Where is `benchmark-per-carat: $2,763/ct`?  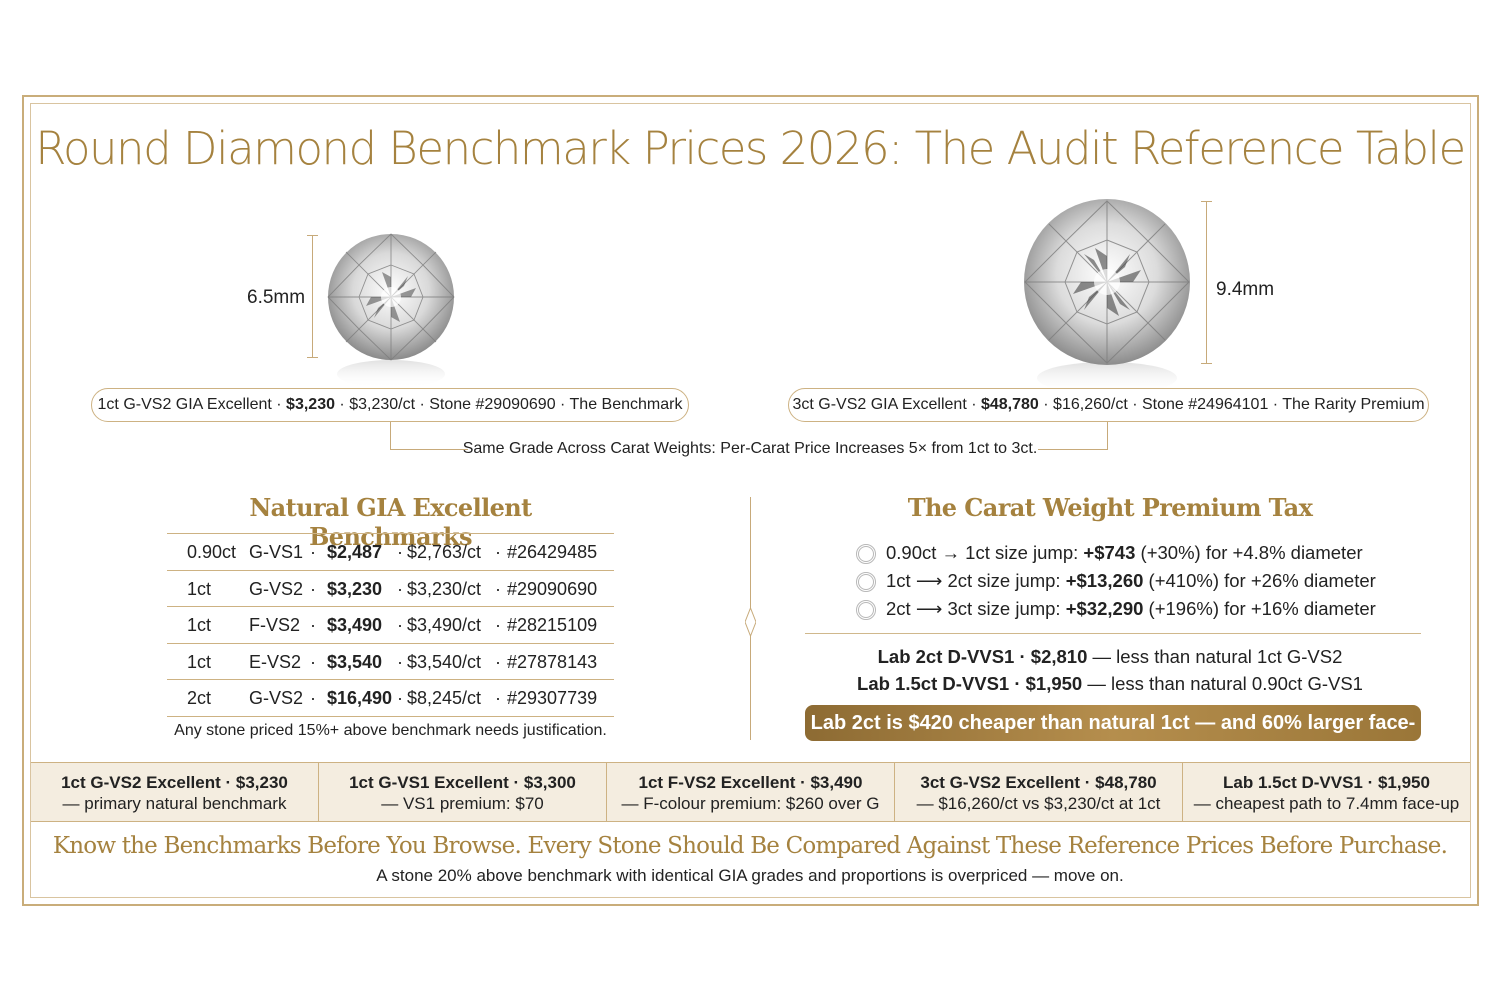 benchmark-per-carat: $2,763/ct is located at coordinates (444, 552).